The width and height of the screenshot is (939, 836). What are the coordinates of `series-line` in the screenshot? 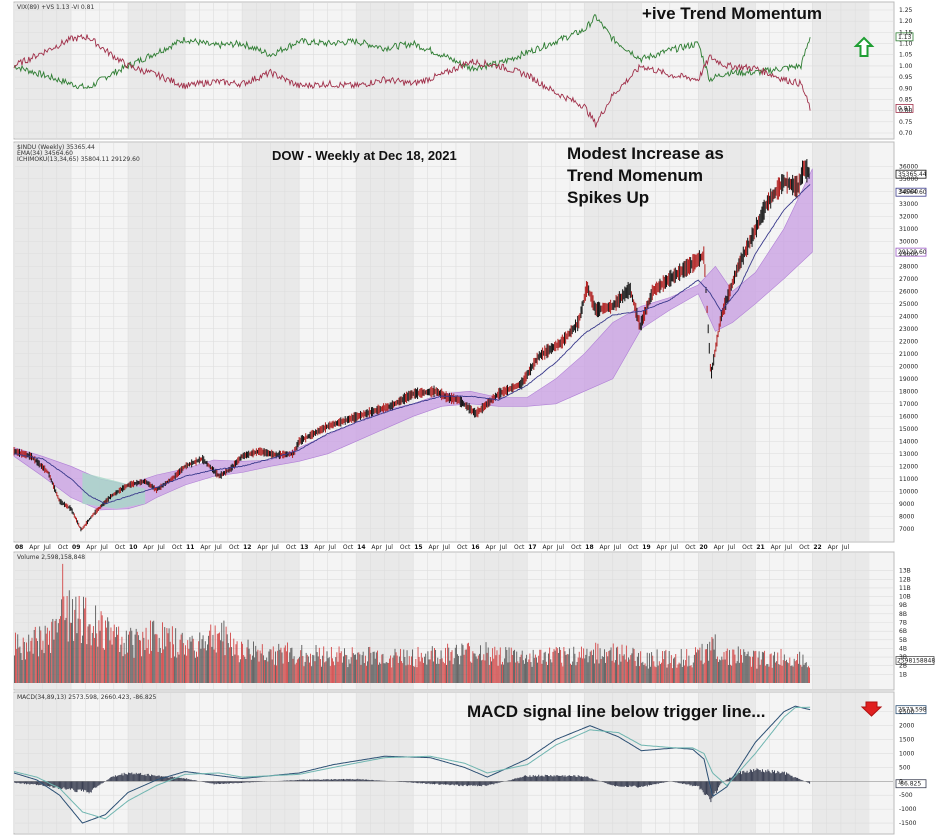 It's located at (412, 52).